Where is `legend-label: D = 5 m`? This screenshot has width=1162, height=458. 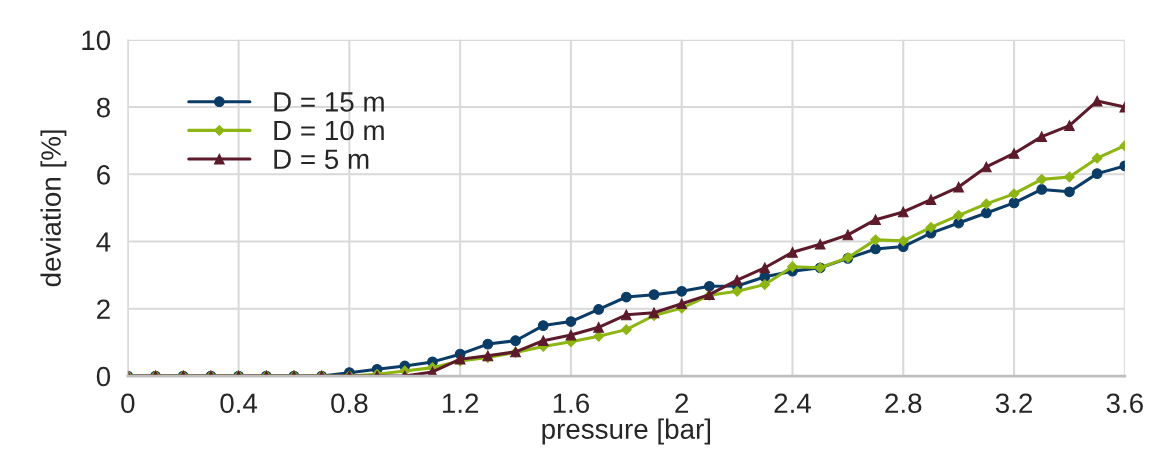 legend-label: D = 5 m is located at coordinates (321, 159).